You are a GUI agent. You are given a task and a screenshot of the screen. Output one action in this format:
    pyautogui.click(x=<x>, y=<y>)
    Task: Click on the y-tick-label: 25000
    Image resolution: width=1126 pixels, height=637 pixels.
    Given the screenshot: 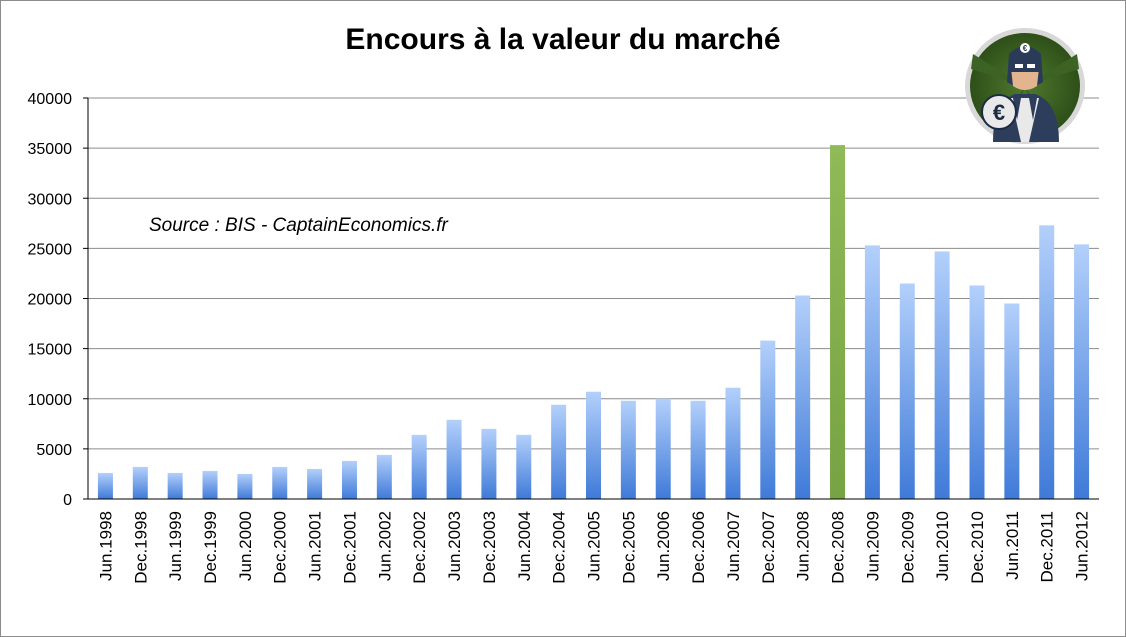 What is the action you would take?
    pyautogui.click(x=50, y=249)
    